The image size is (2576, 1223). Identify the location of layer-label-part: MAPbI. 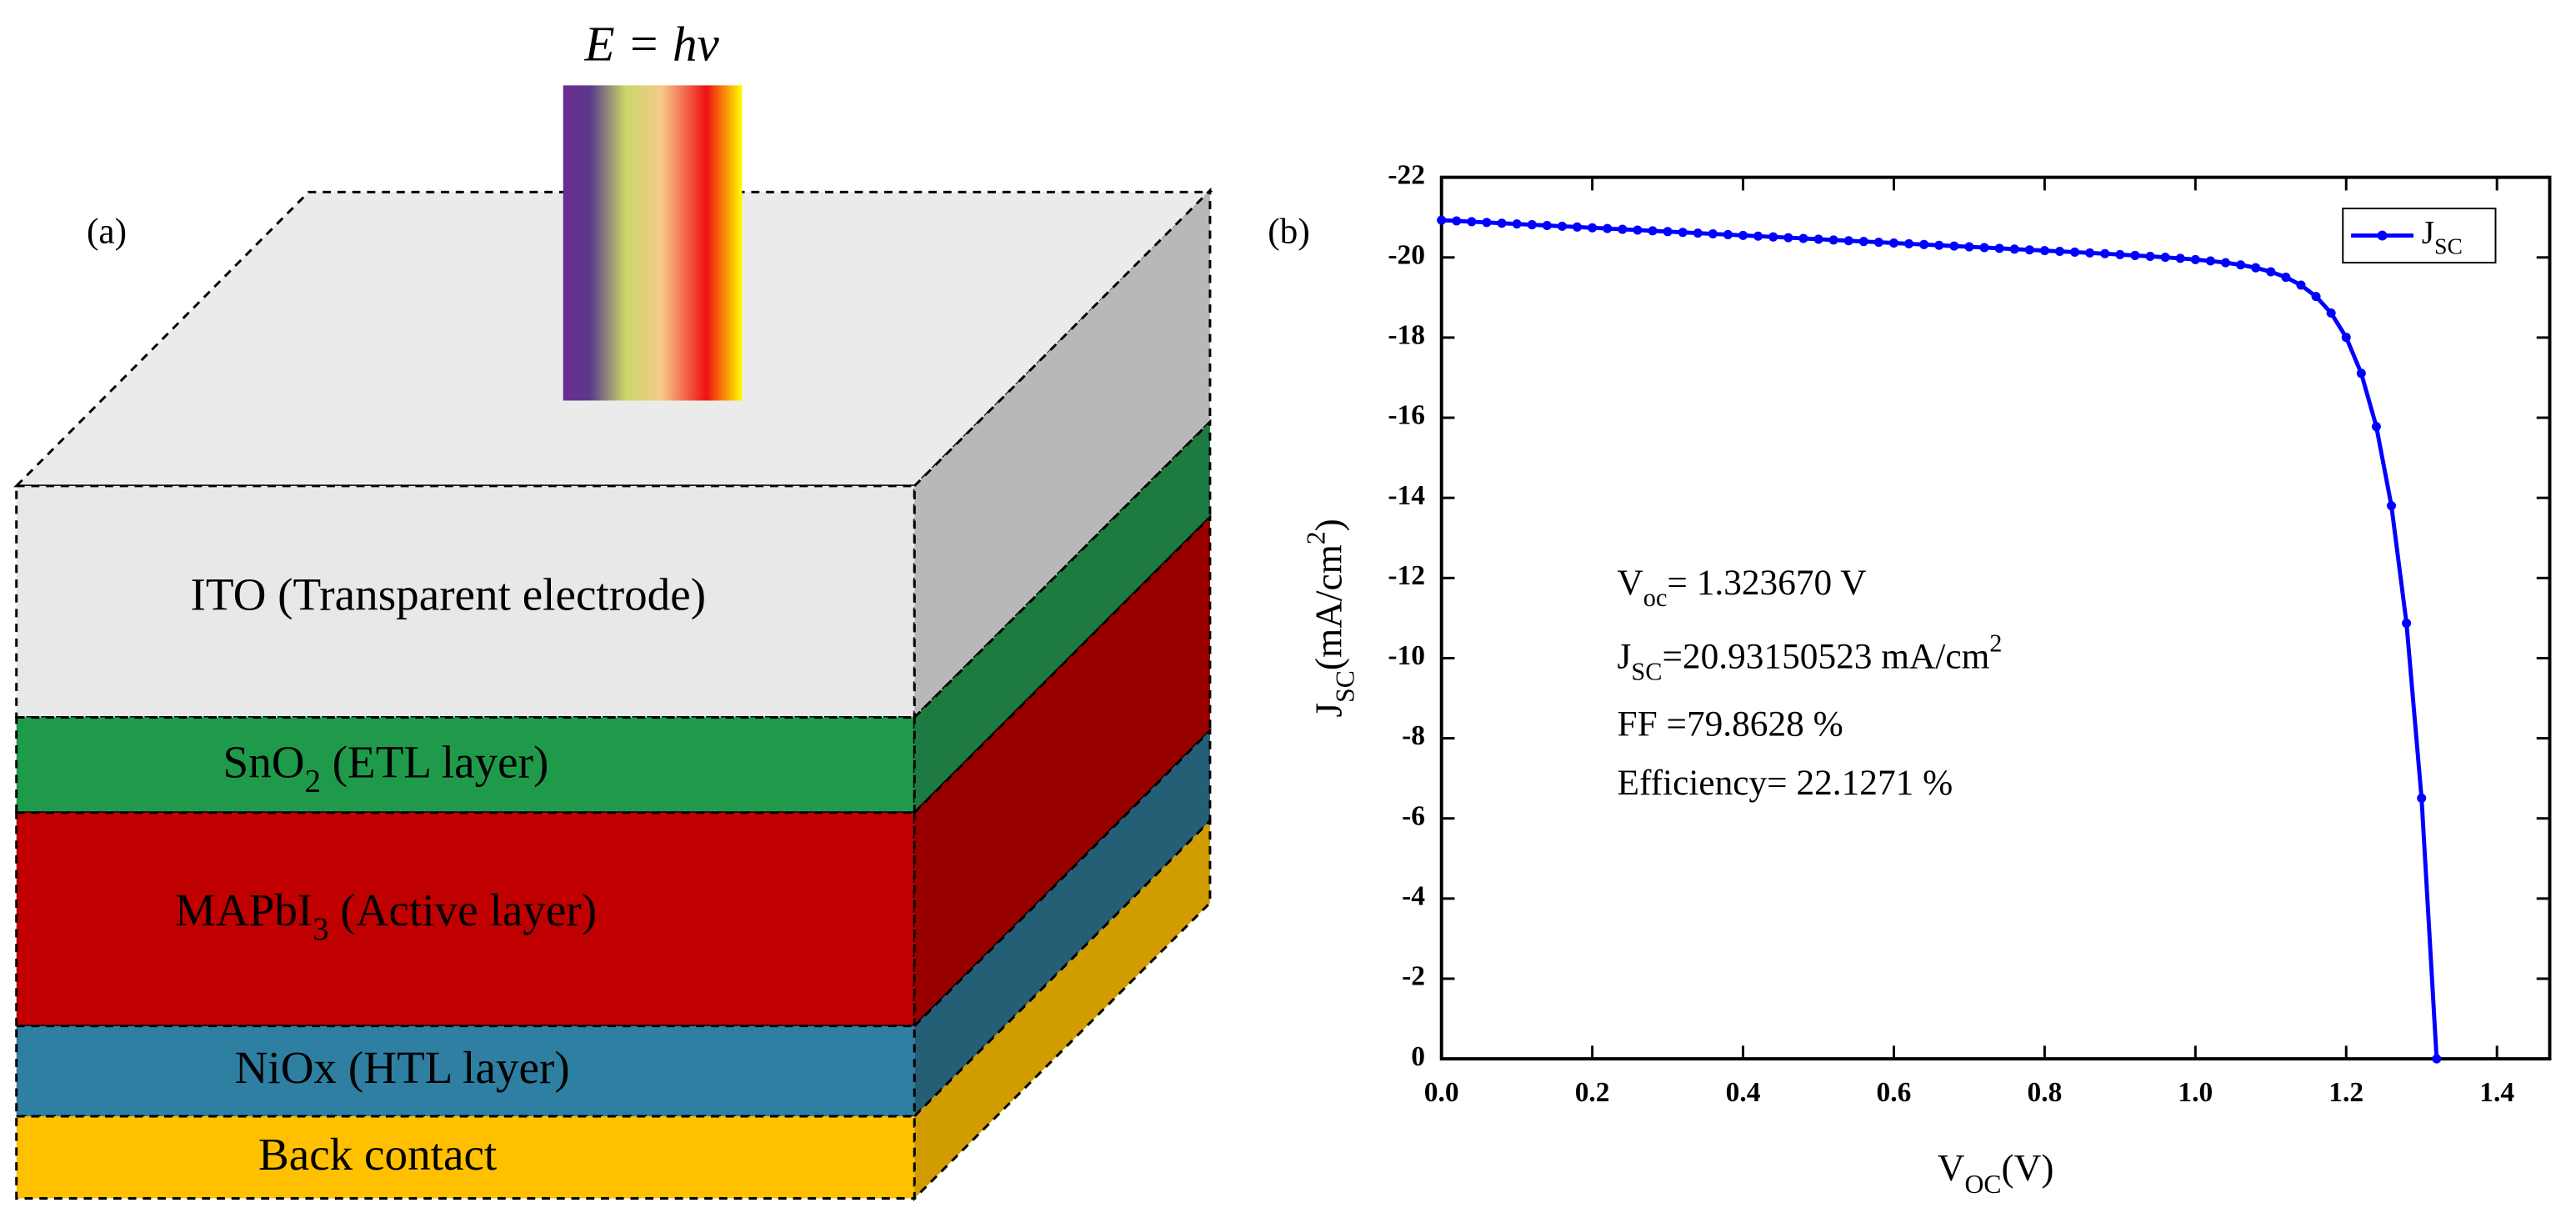
(244, 909).